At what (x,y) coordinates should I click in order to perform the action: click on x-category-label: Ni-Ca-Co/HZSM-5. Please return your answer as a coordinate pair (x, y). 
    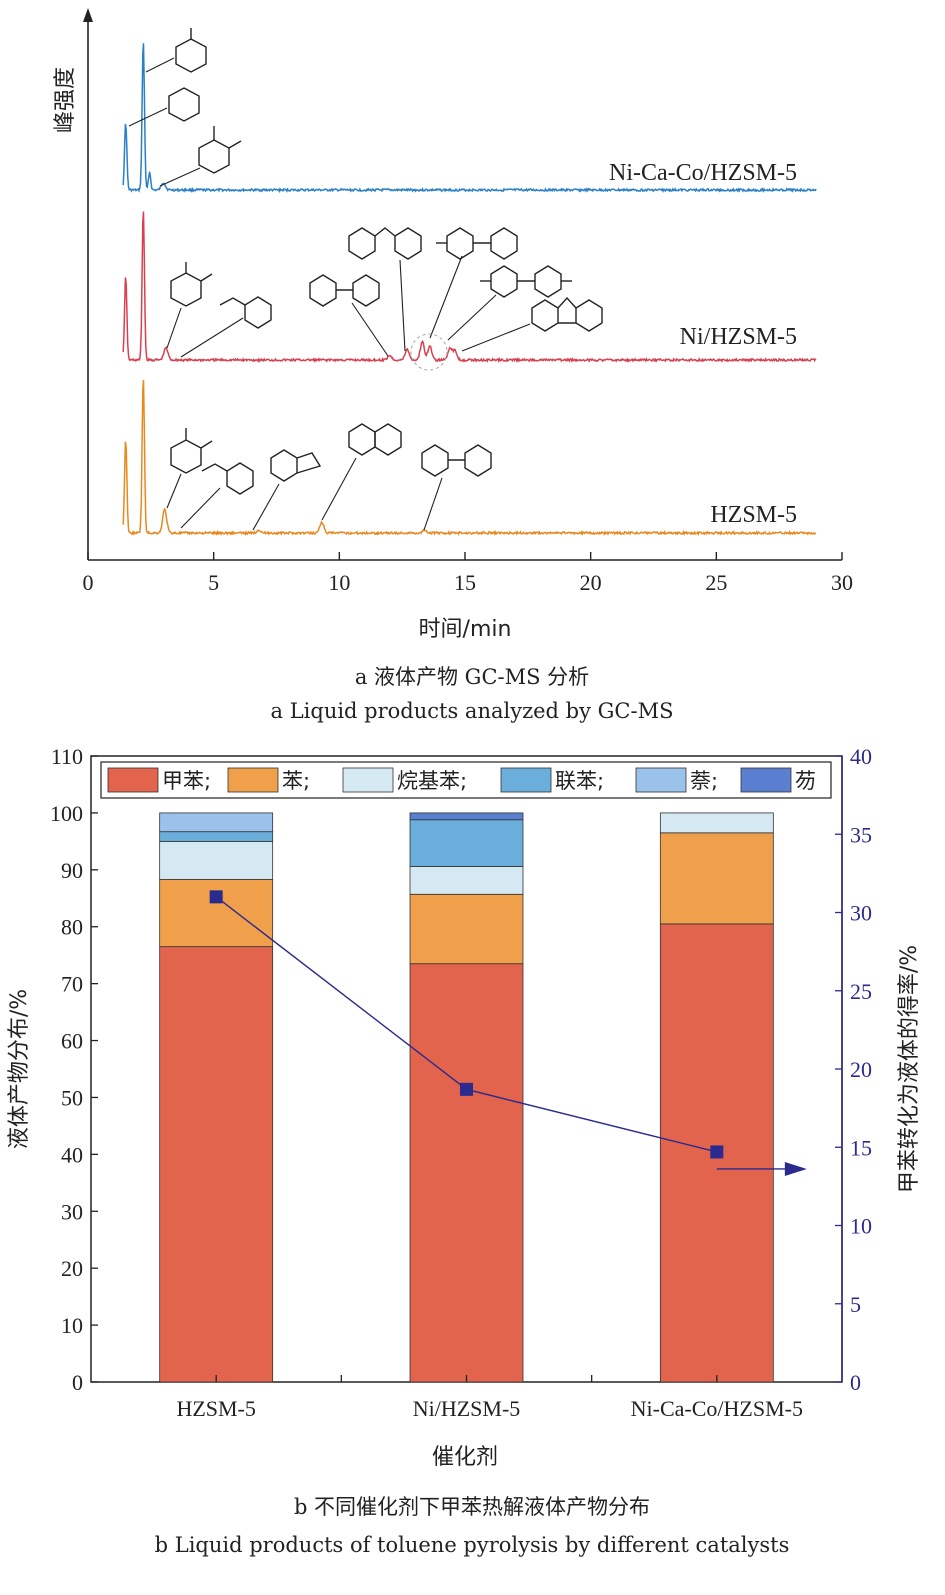
    Looking at the image, I should click on (717, 1408).